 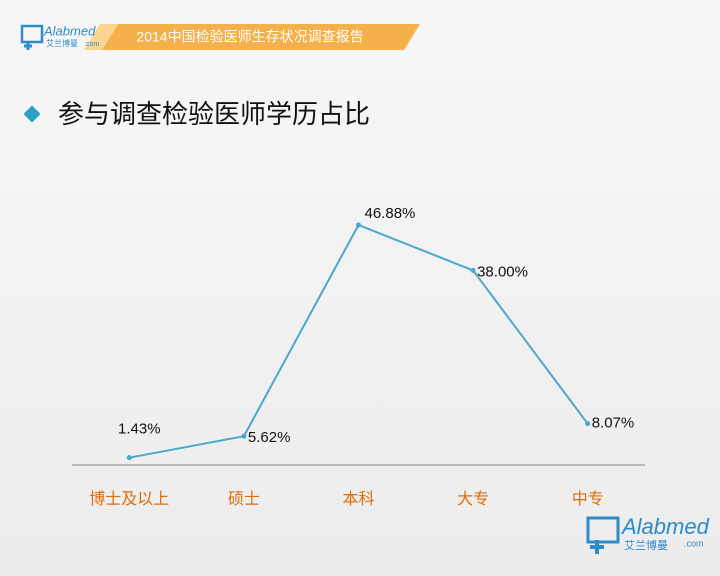 What do you see at coordinates (214, 114) in the screenshot?
I see `chart-title: 参与调查检验医师学历占比` at bounding box center [214, 114].